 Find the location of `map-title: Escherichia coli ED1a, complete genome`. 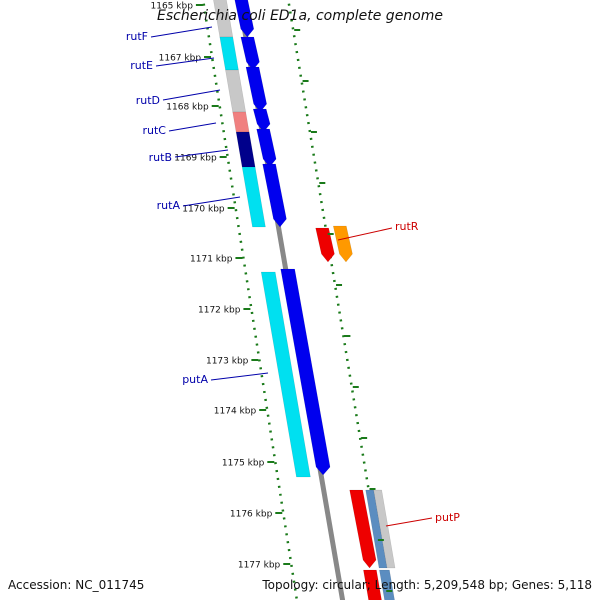

map-title: Escherichia coli ED1a, complete genome is located at coordinates (300, 16).